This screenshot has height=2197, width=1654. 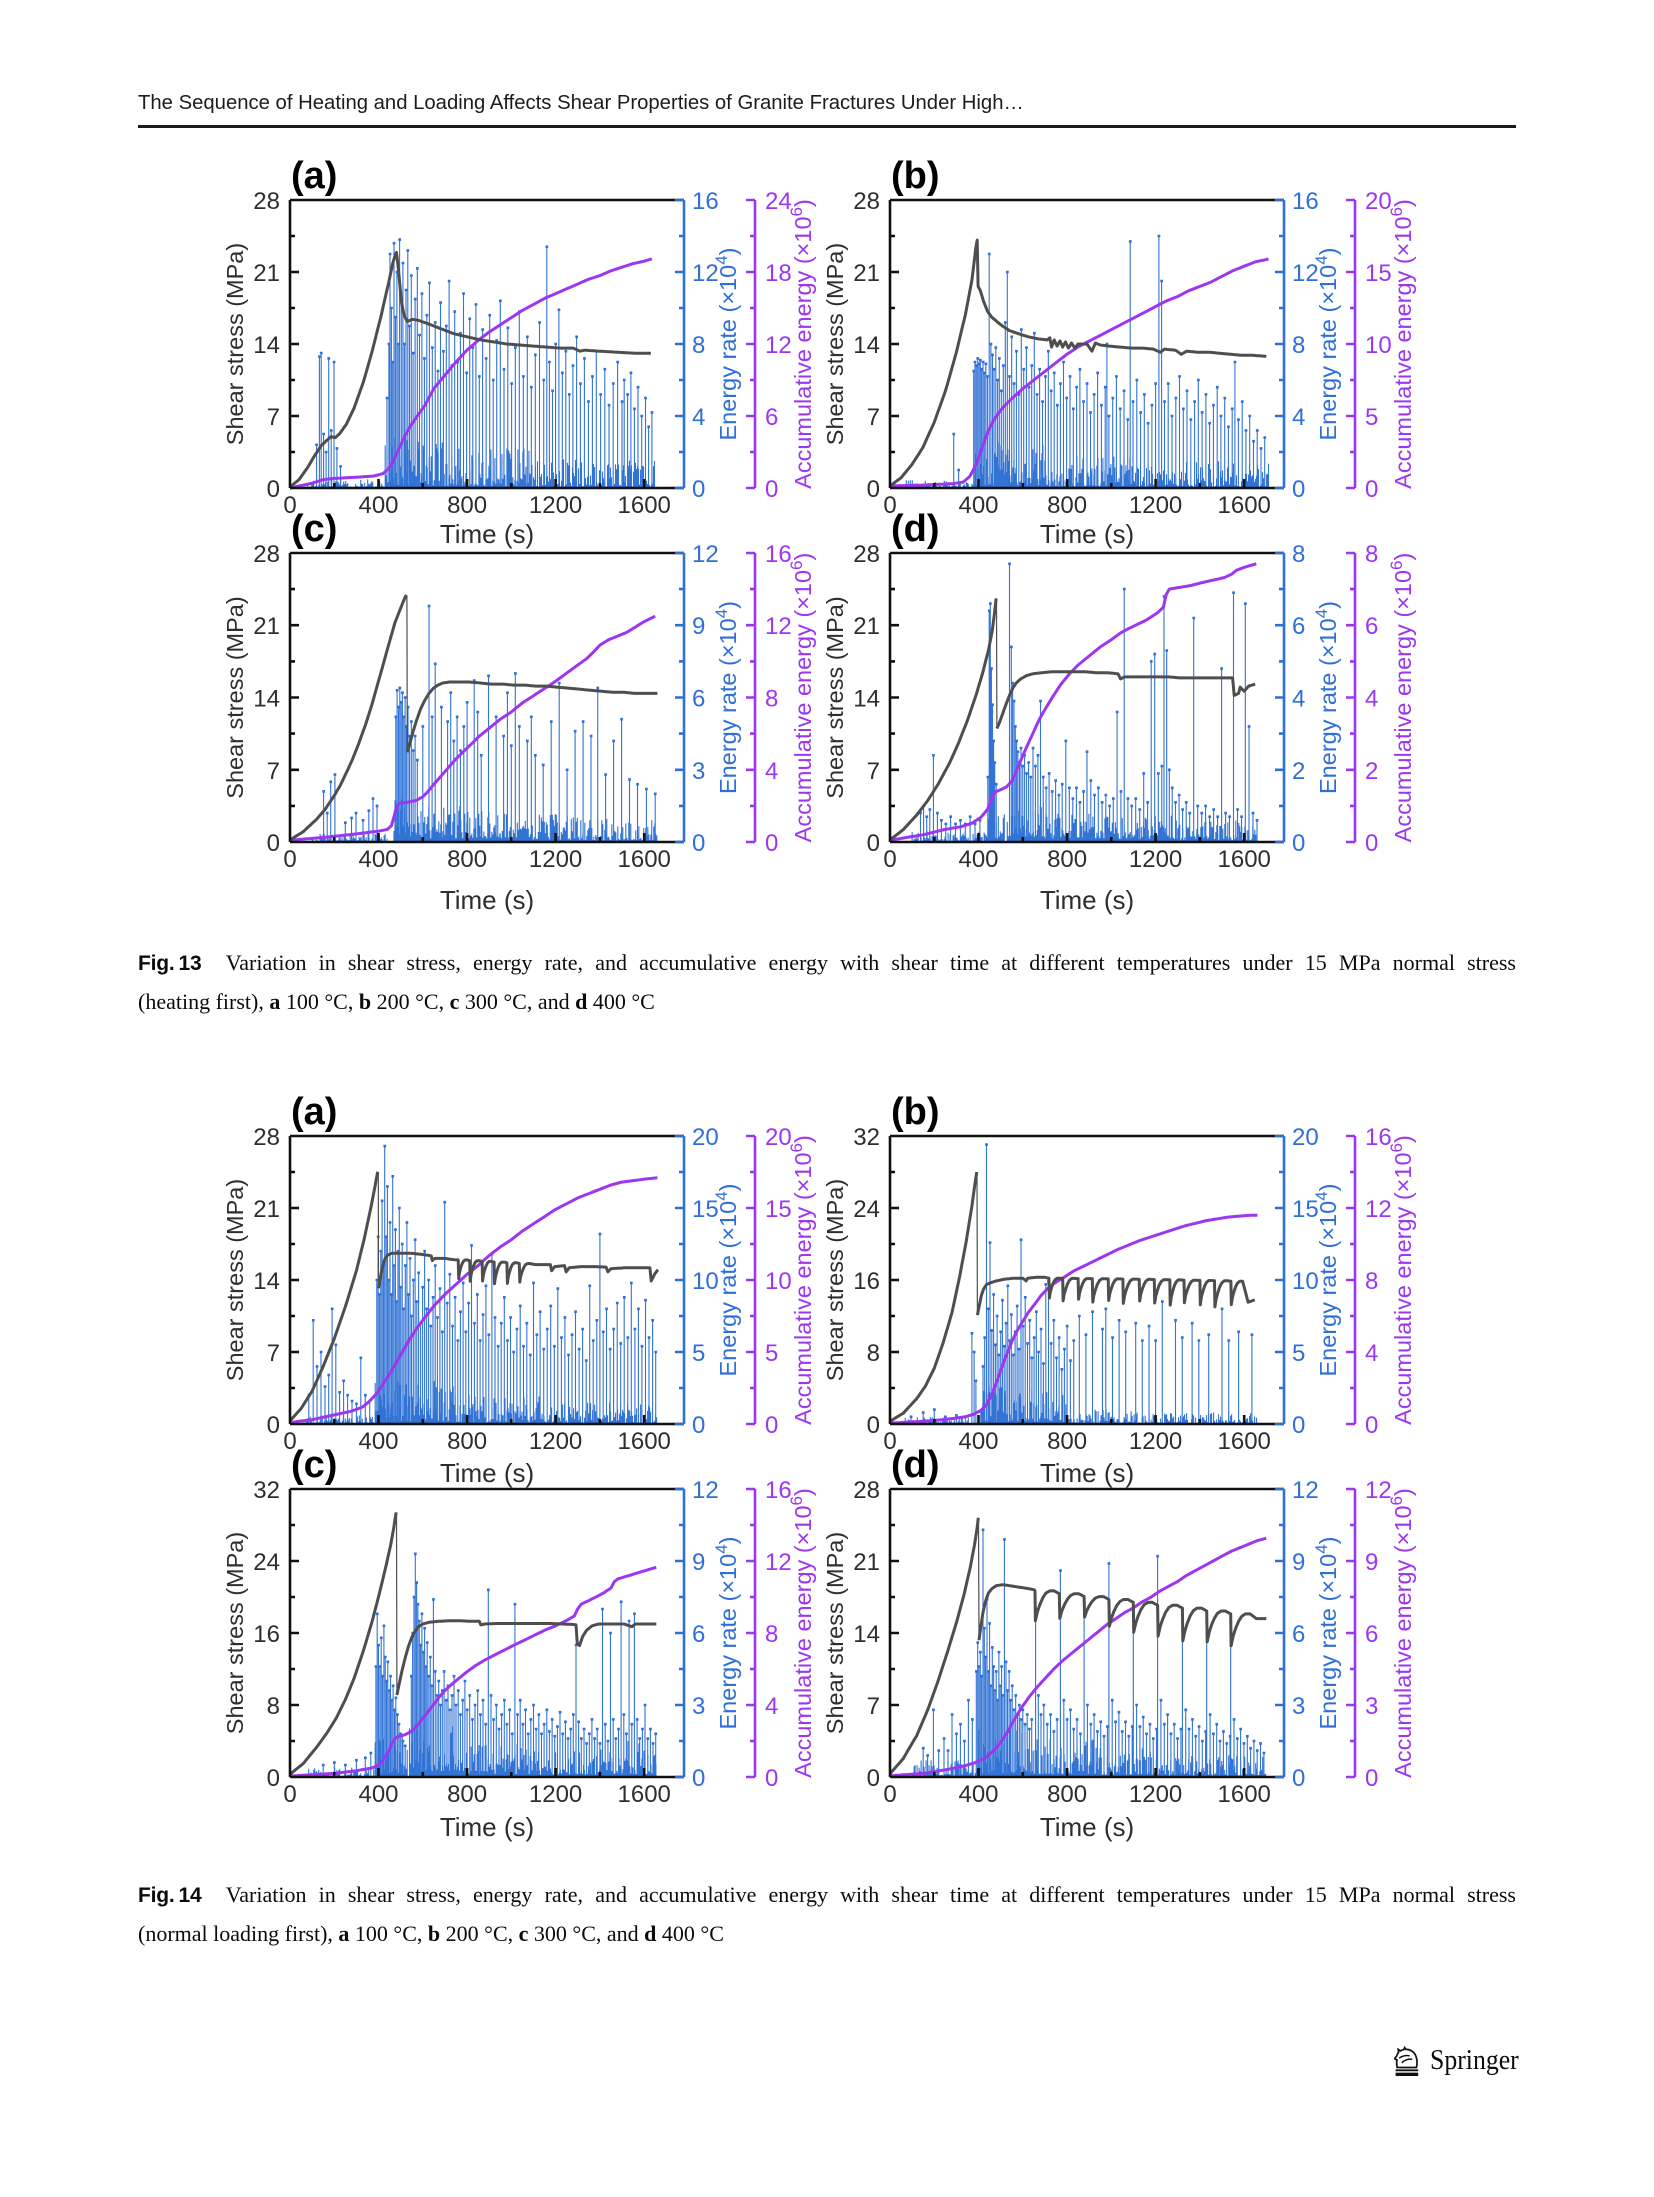 I want to click on svg-text: 24, so click(x=778, y=201).